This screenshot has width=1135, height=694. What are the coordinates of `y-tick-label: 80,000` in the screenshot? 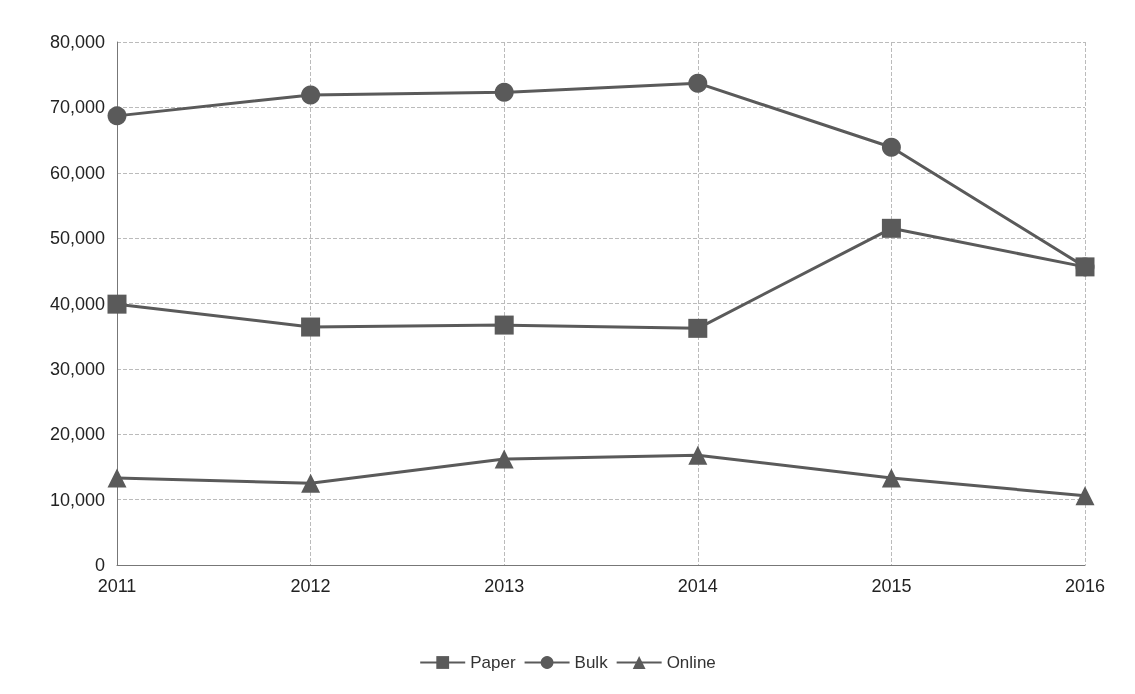 It's located at (77, 42).